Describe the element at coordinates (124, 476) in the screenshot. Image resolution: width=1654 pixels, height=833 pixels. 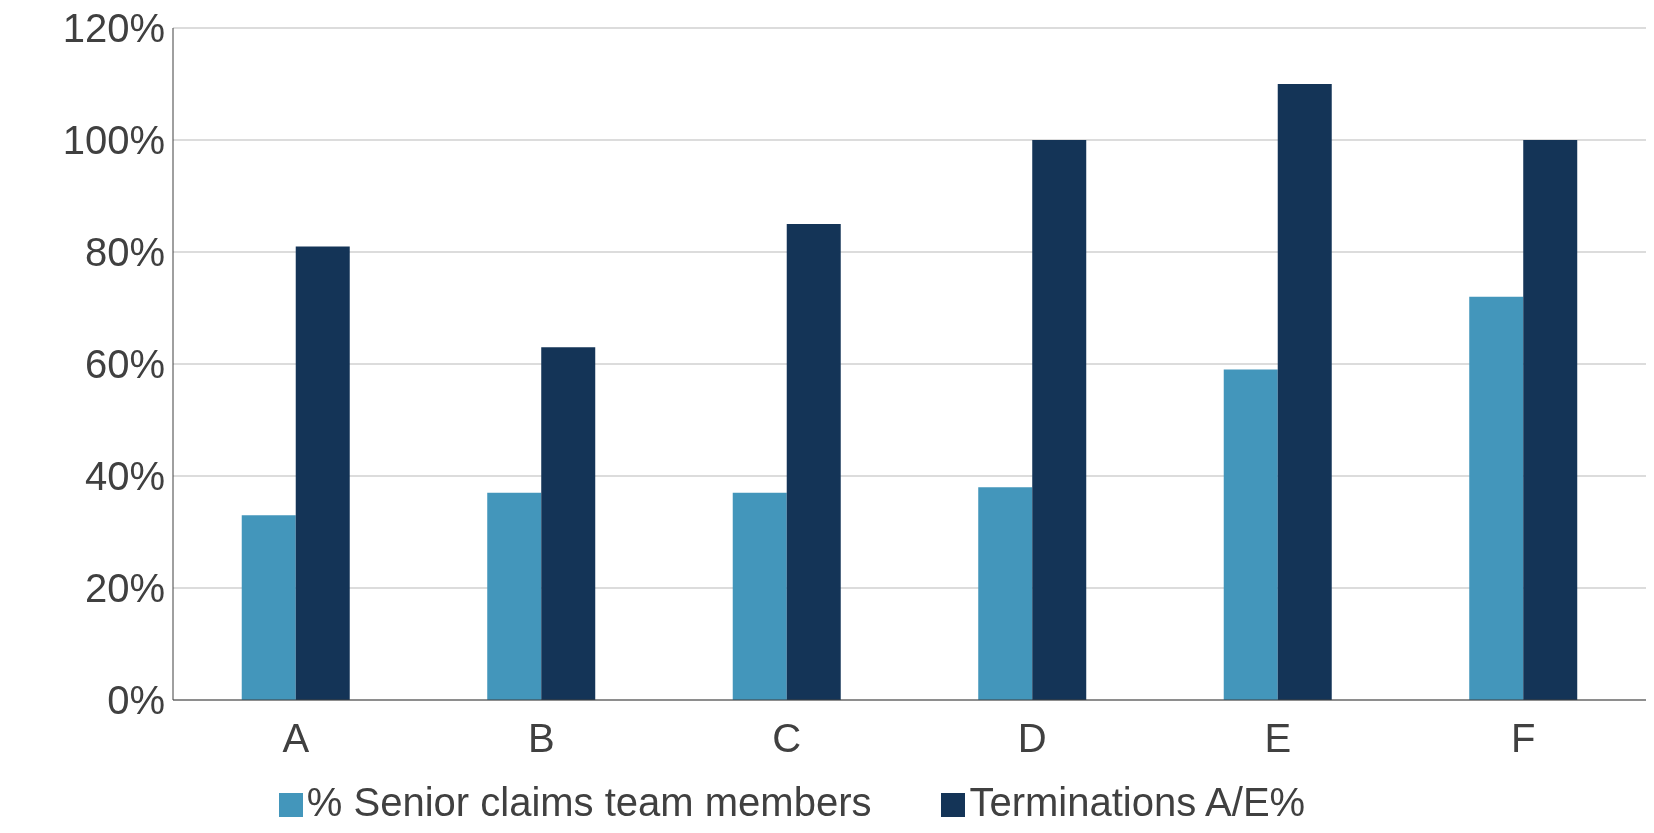
I see `y-tick-label: 40%` at that location.